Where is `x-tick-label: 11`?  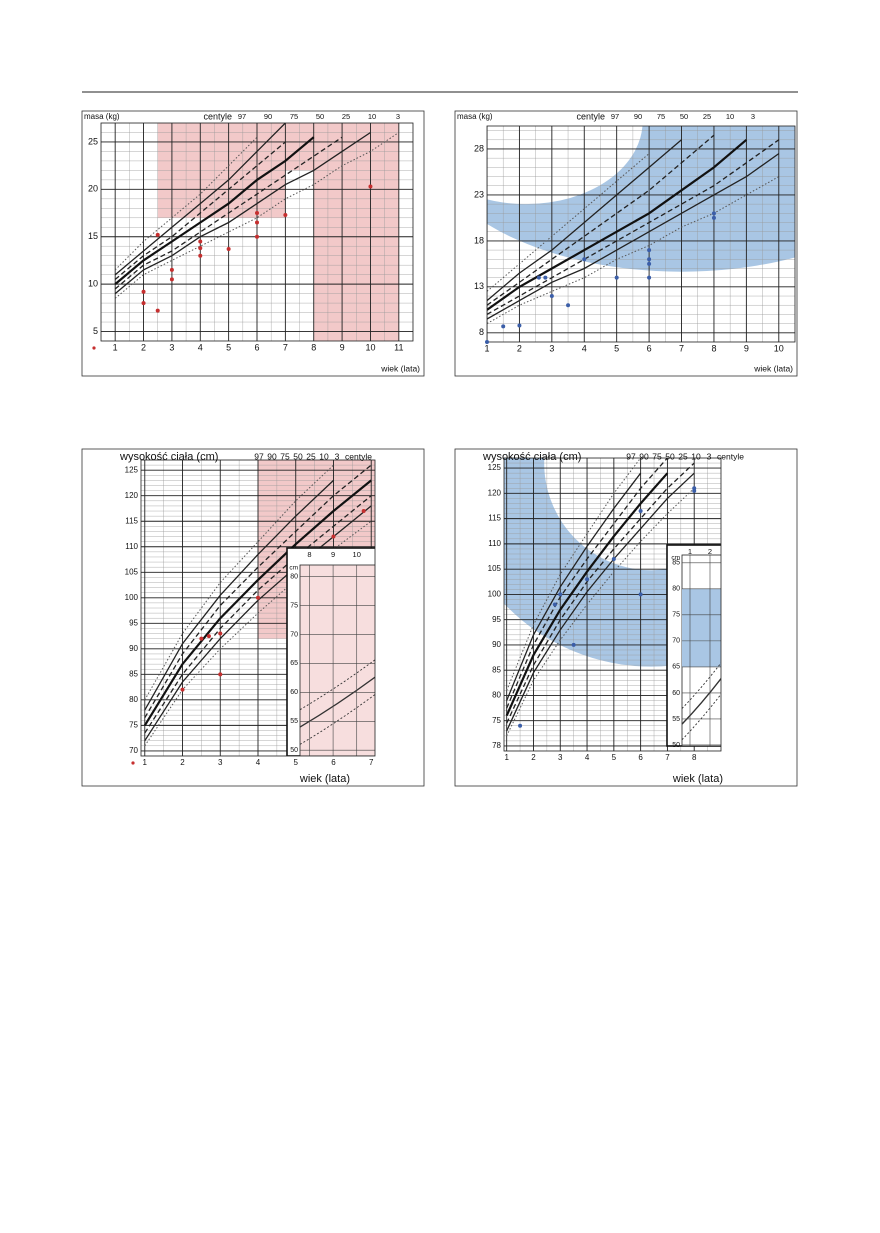 x-tick-label: 11 is located at coordinates (398, 347).